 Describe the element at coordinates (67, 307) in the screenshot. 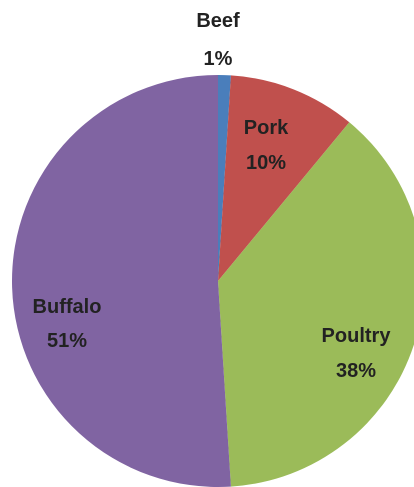

I see `slice-label-buffalo-name: Buffalo` at that location.